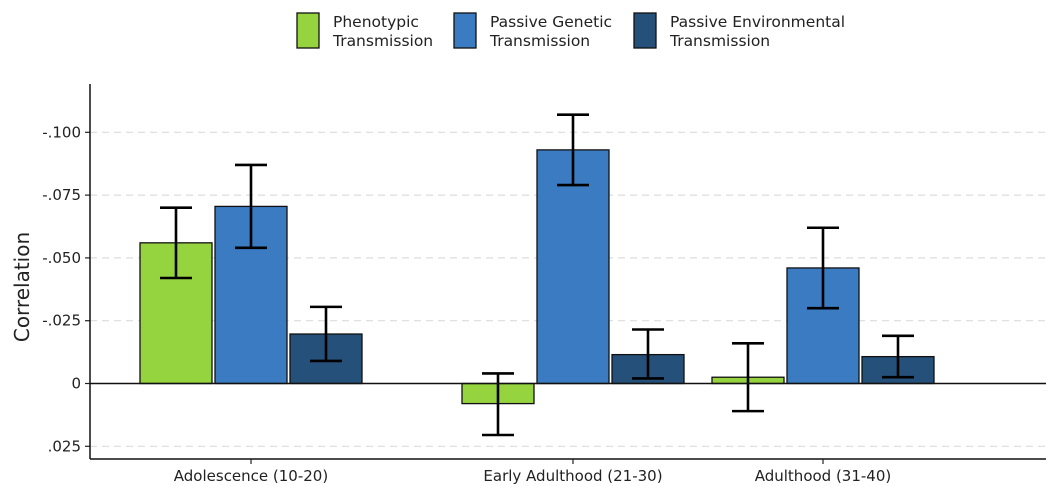 The width and height of the screenshot is (1046, 486). What do you see at coordinates (757, 22) in the screenshot?
I see `legend-label: Passive Environmental` at bounding box center [757, 22].